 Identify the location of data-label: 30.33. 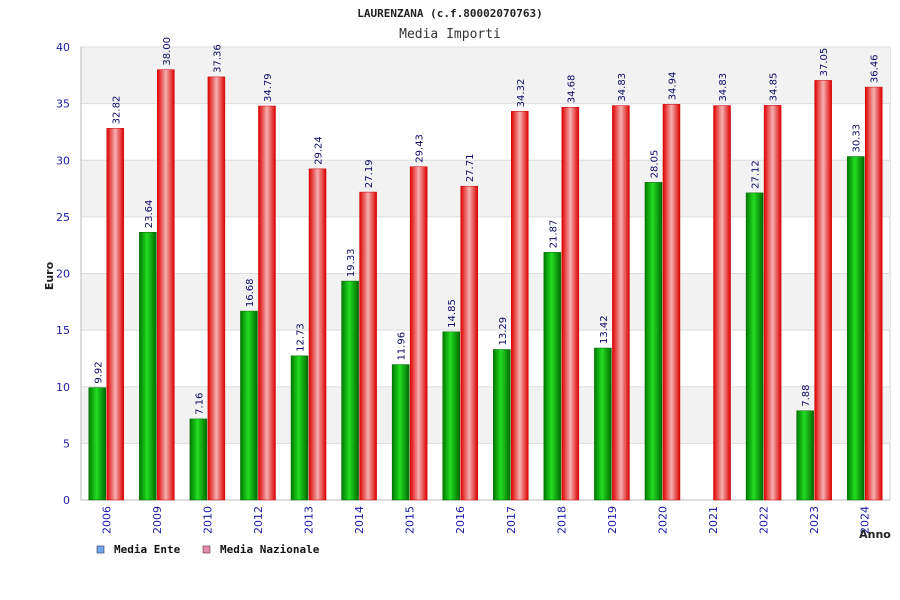
(857, 138).